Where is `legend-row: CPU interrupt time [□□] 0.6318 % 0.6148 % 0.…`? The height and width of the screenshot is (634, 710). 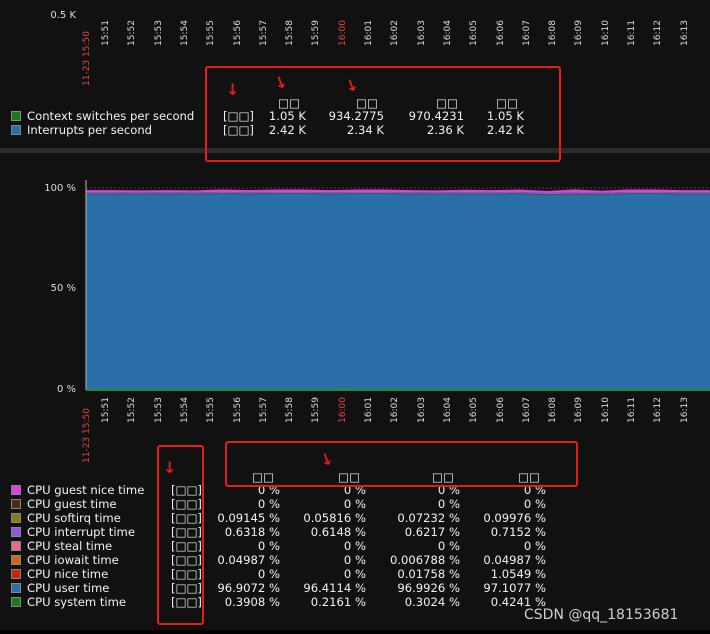
legend-row: CPU interrupt time [□□] 0.6318 % 0.6148 % 0.… is located at coordinates (291, 532).